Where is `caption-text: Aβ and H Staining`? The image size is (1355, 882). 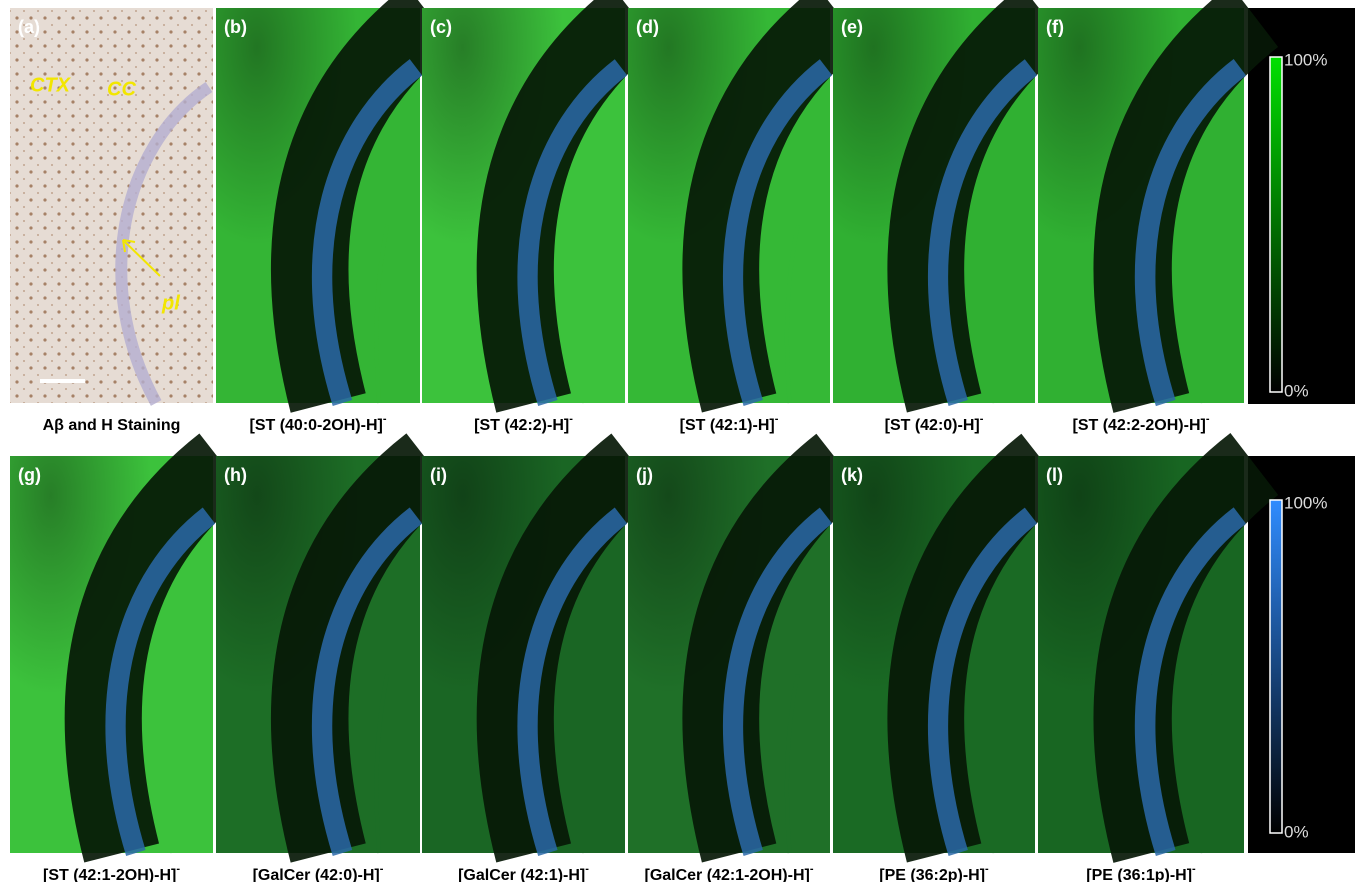
caption-text: Aβ and H Staining is located at coordinates (112, 425).